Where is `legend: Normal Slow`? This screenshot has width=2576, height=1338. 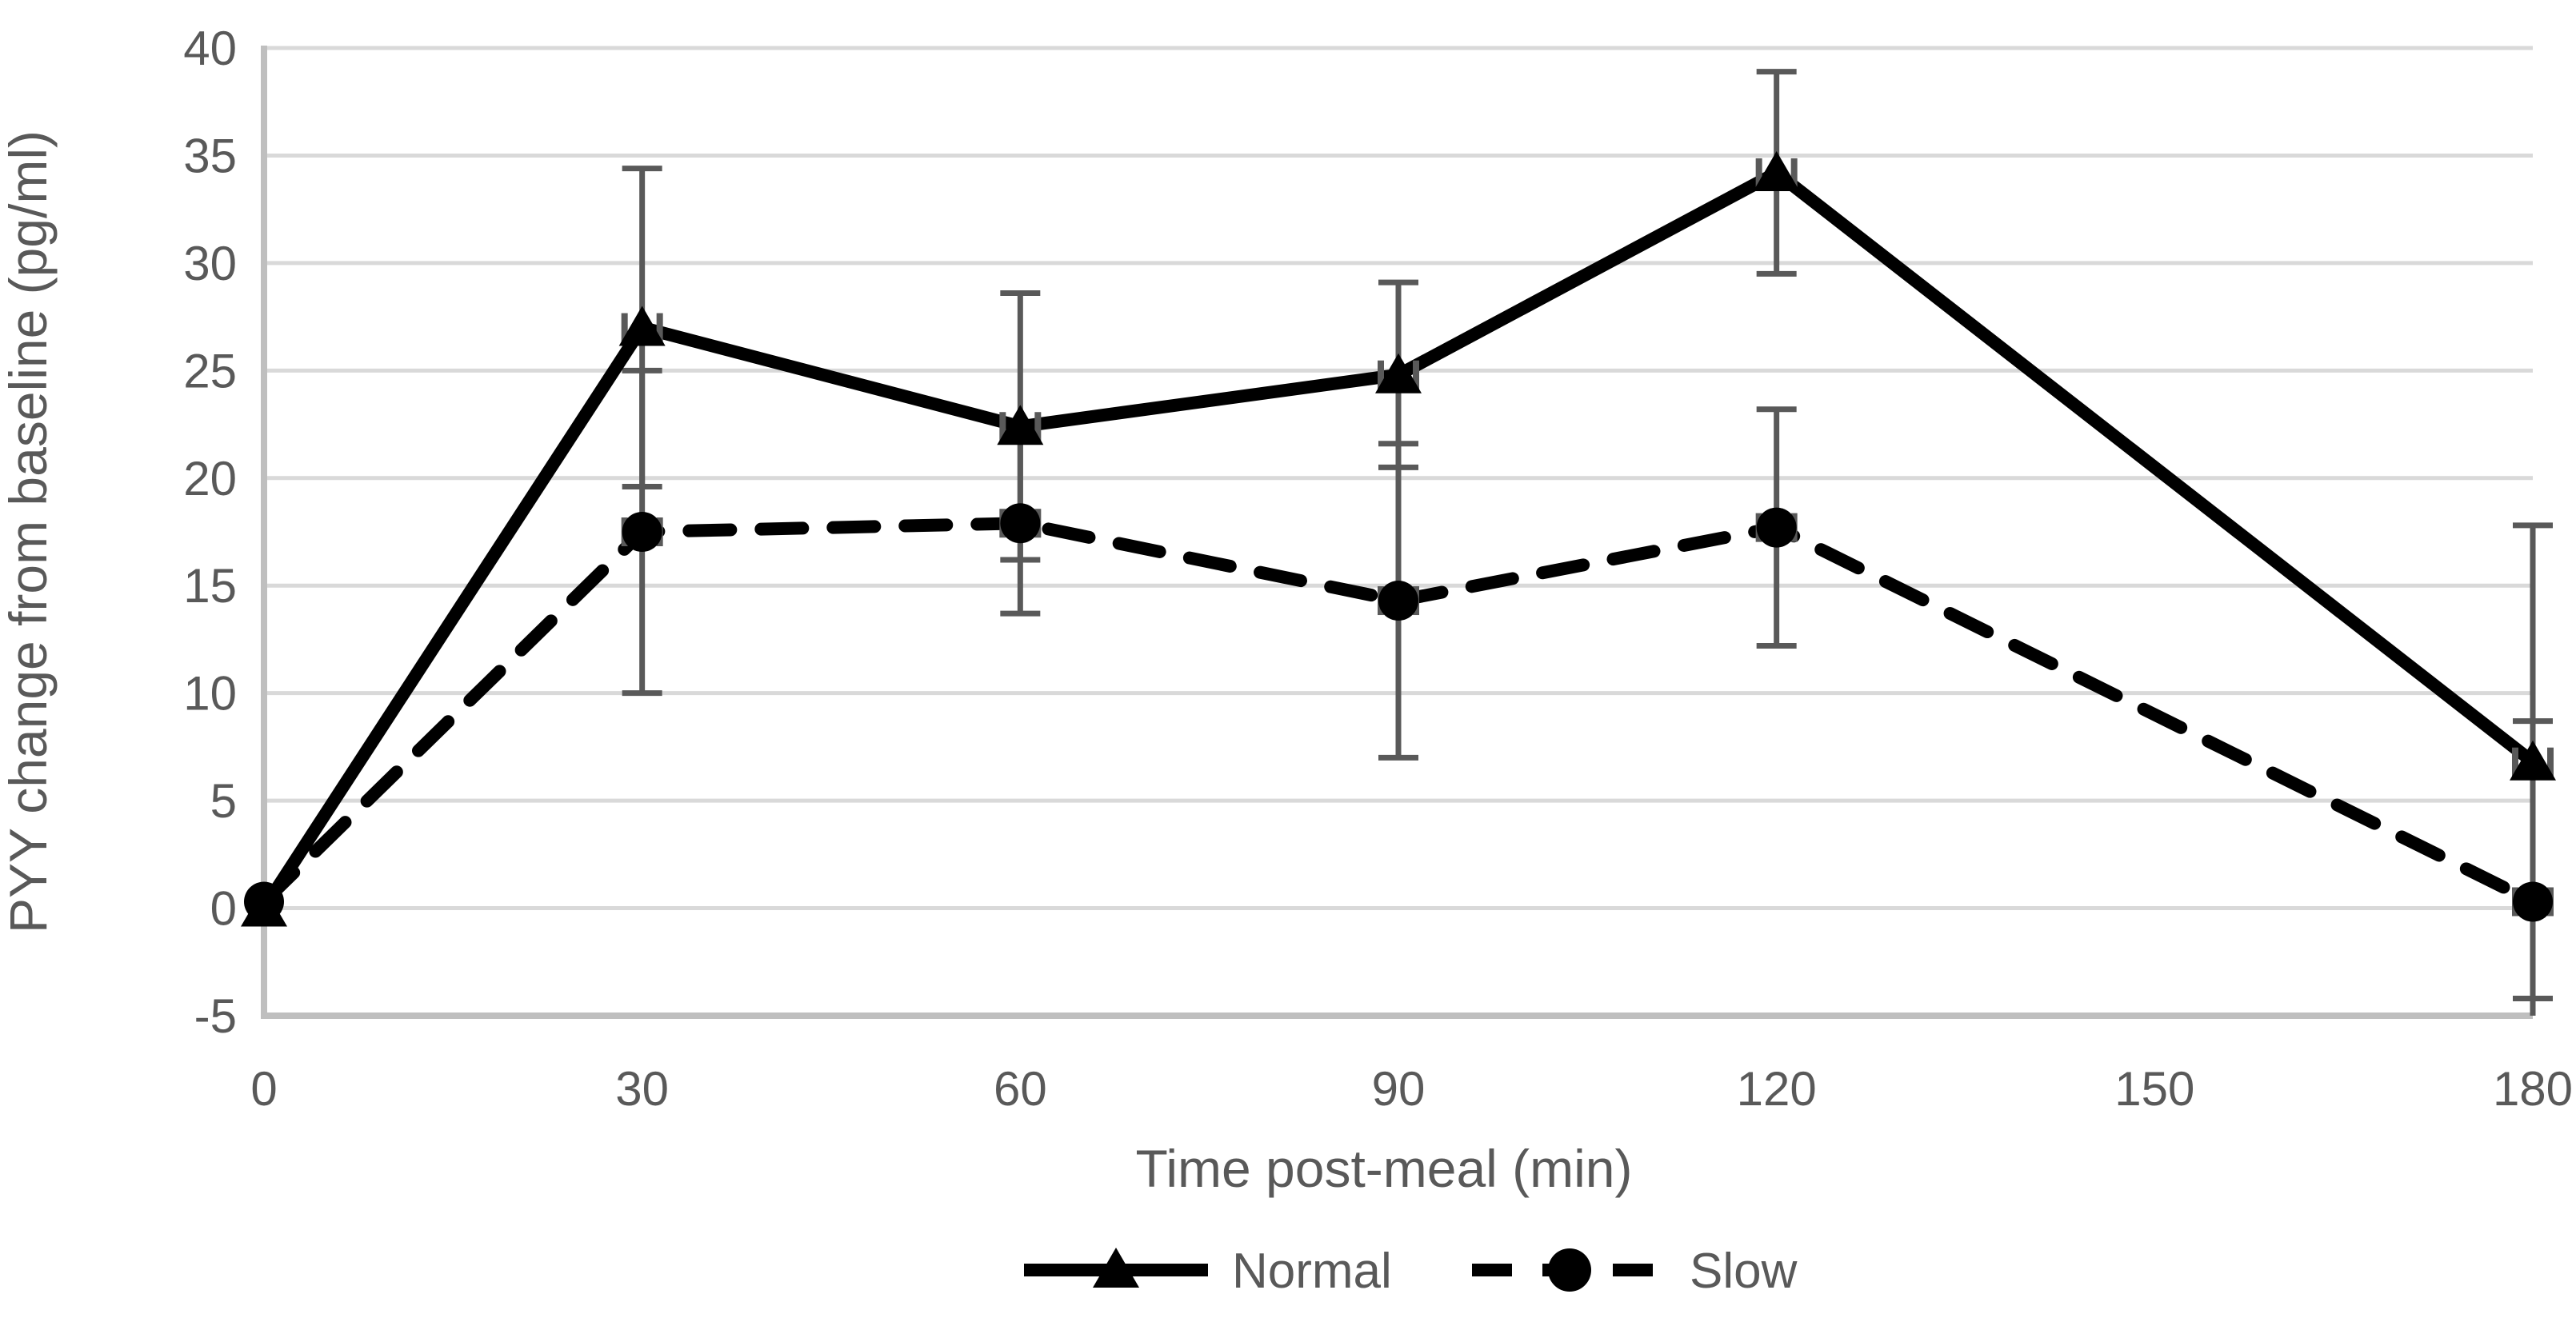
legend: Normal Slow is located at coordinates (1411, 1271).